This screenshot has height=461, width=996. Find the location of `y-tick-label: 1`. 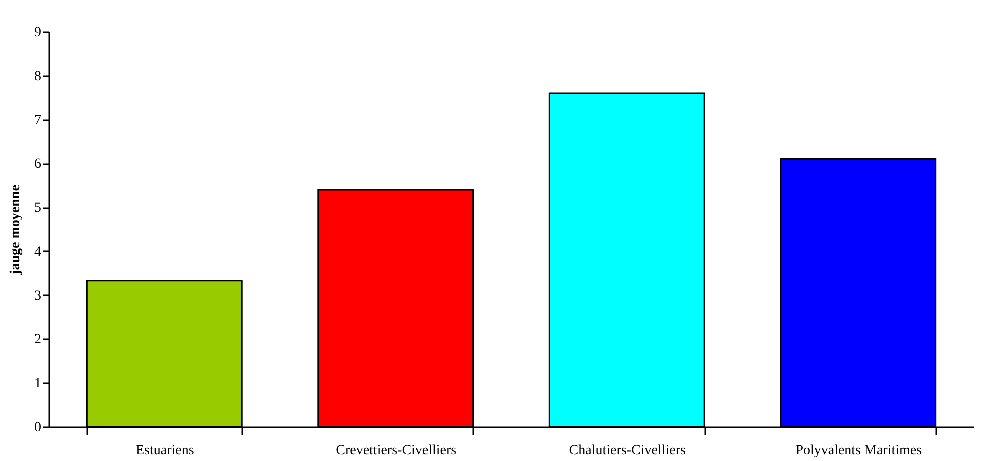

y-tick-label: 1 is located at coordinates (38, 384).